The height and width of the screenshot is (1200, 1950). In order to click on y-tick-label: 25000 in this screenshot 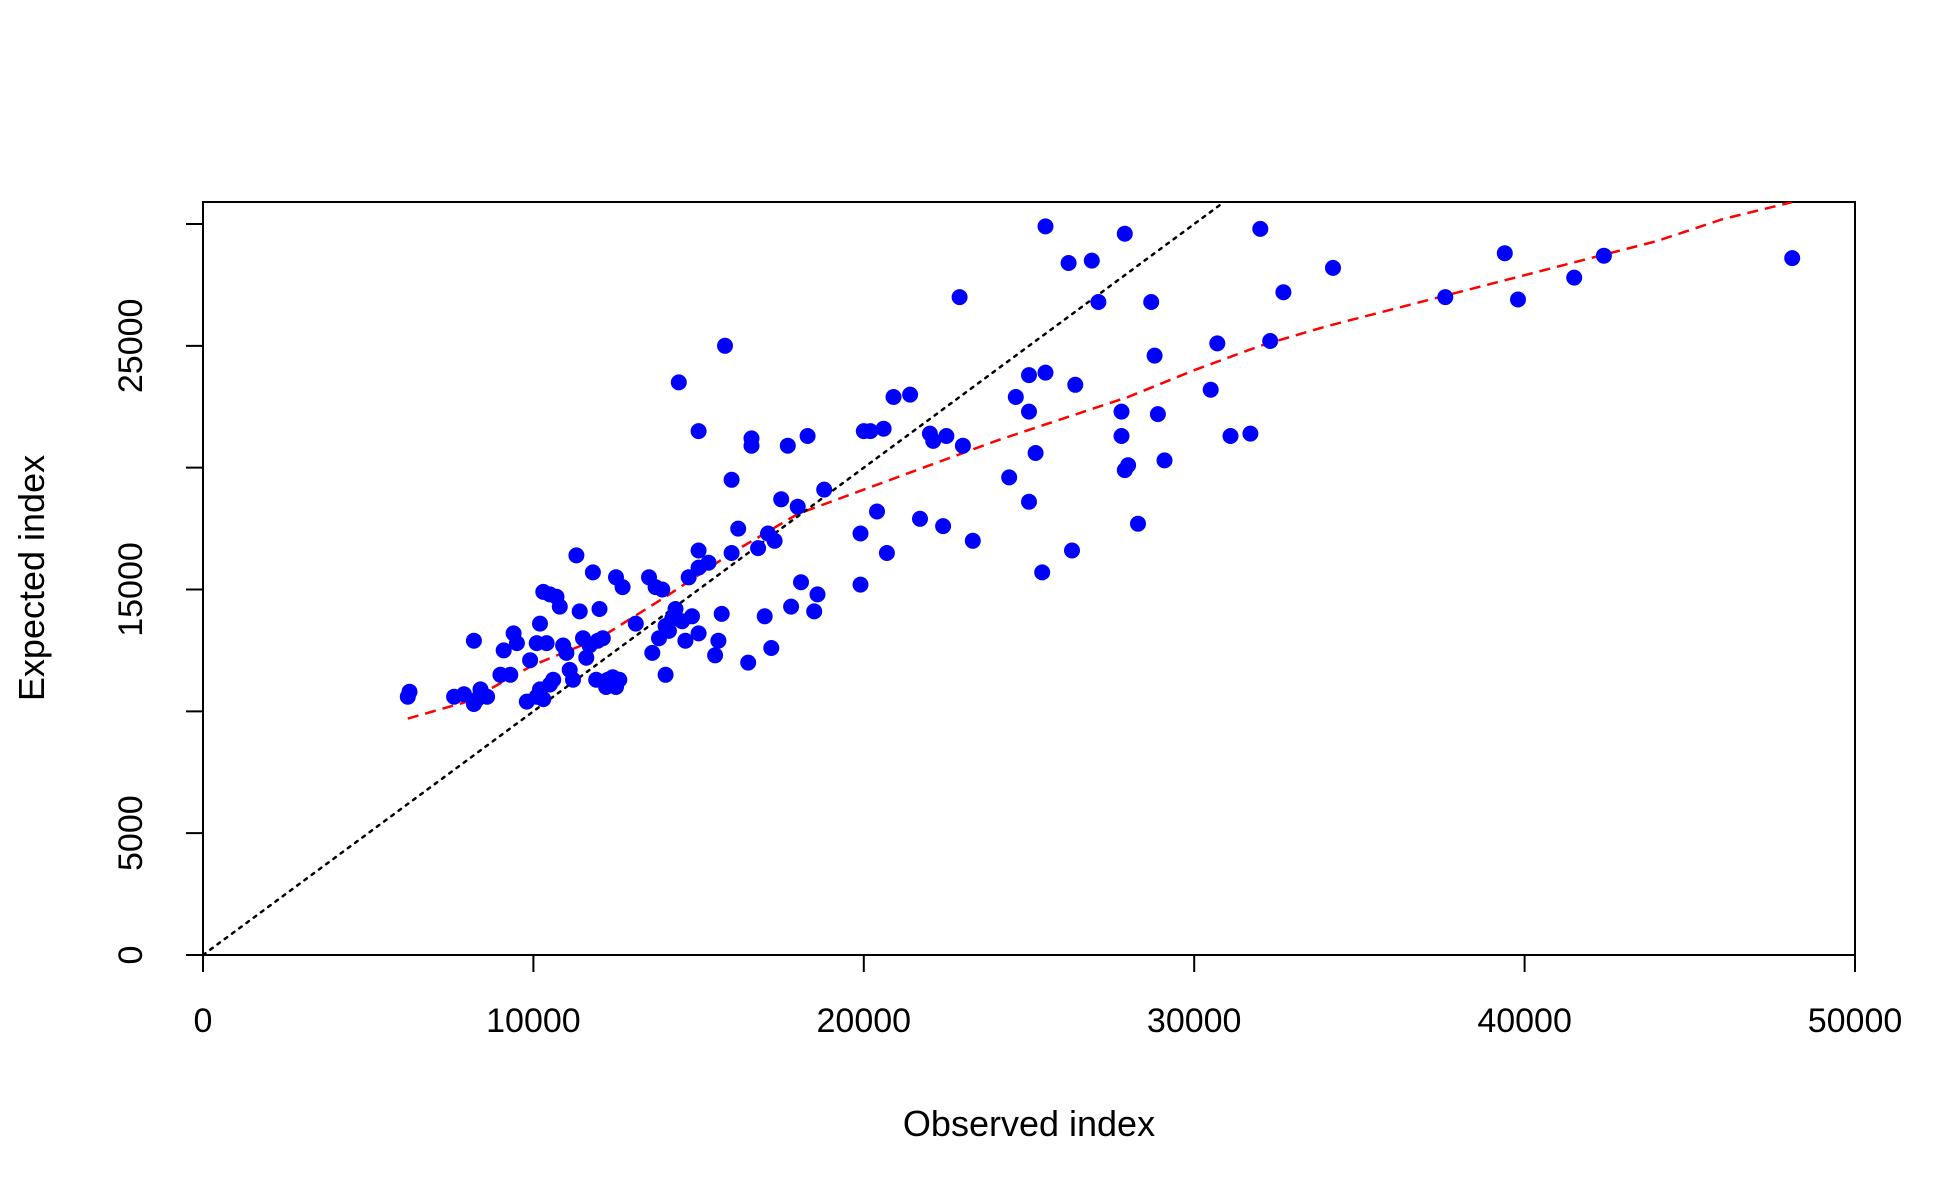, I will do `click(131, 346)`.